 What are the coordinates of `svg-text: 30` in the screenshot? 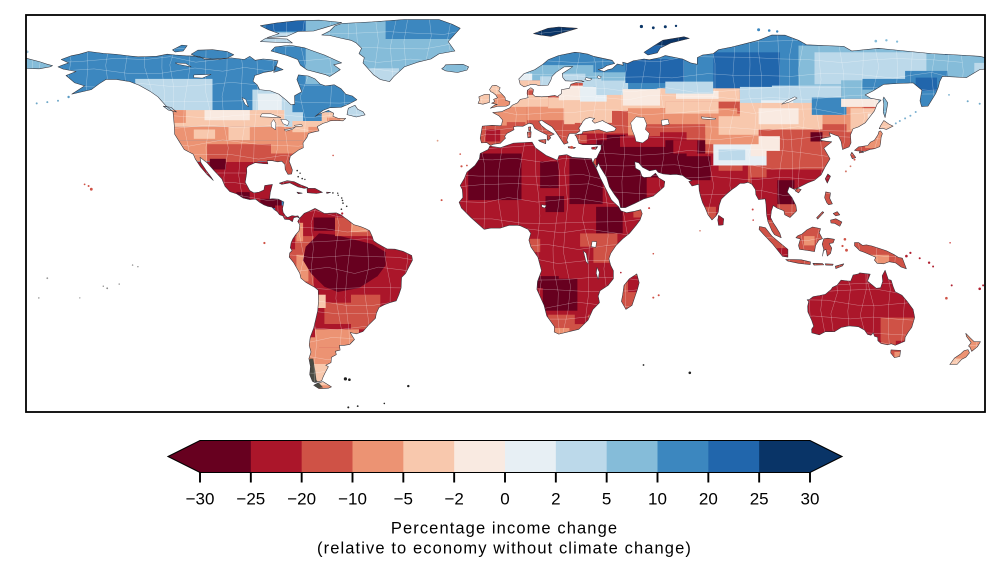 It's located at (810, 499).